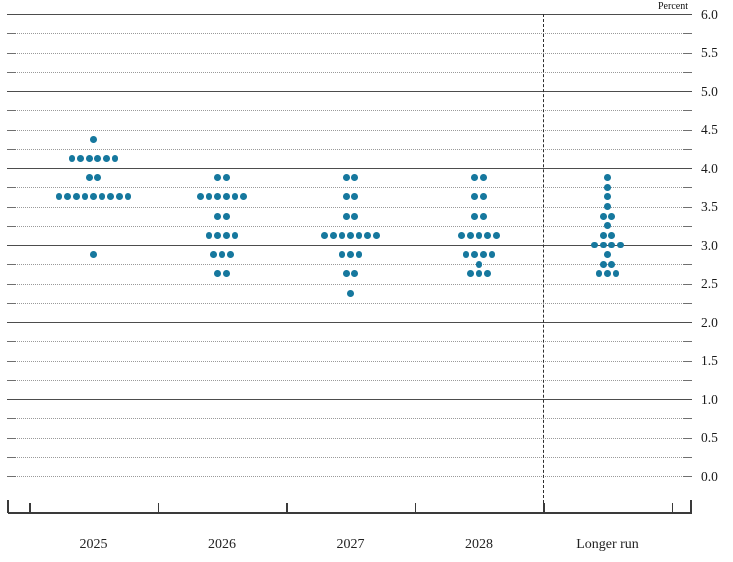 The height and width of the screenshot is (562, 733). Describe the element at coordinates (350, 513) in the screenshot. I see `x-axis-line` at that location.